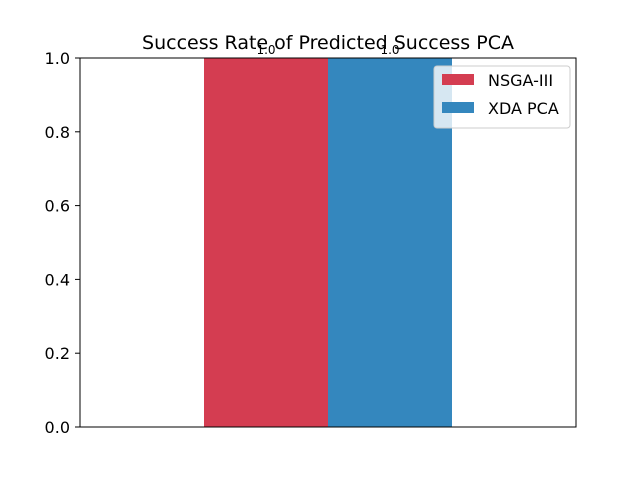  Describe the element at coordinates (57, 353) in the screenshot. I see `y-tick-label: 0.2` at that location.